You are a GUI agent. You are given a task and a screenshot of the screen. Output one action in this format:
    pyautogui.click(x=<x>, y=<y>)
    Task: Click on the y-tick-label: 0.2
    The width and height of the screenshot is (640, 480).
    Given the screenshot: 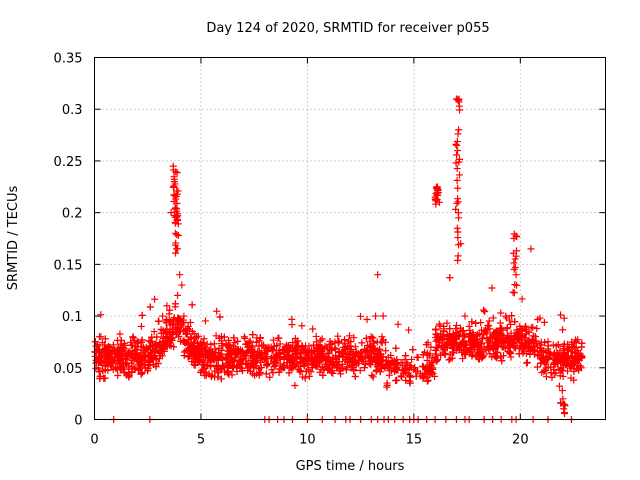 What is the action you would take?
    pyautogui.click(x=72, y=214)
    